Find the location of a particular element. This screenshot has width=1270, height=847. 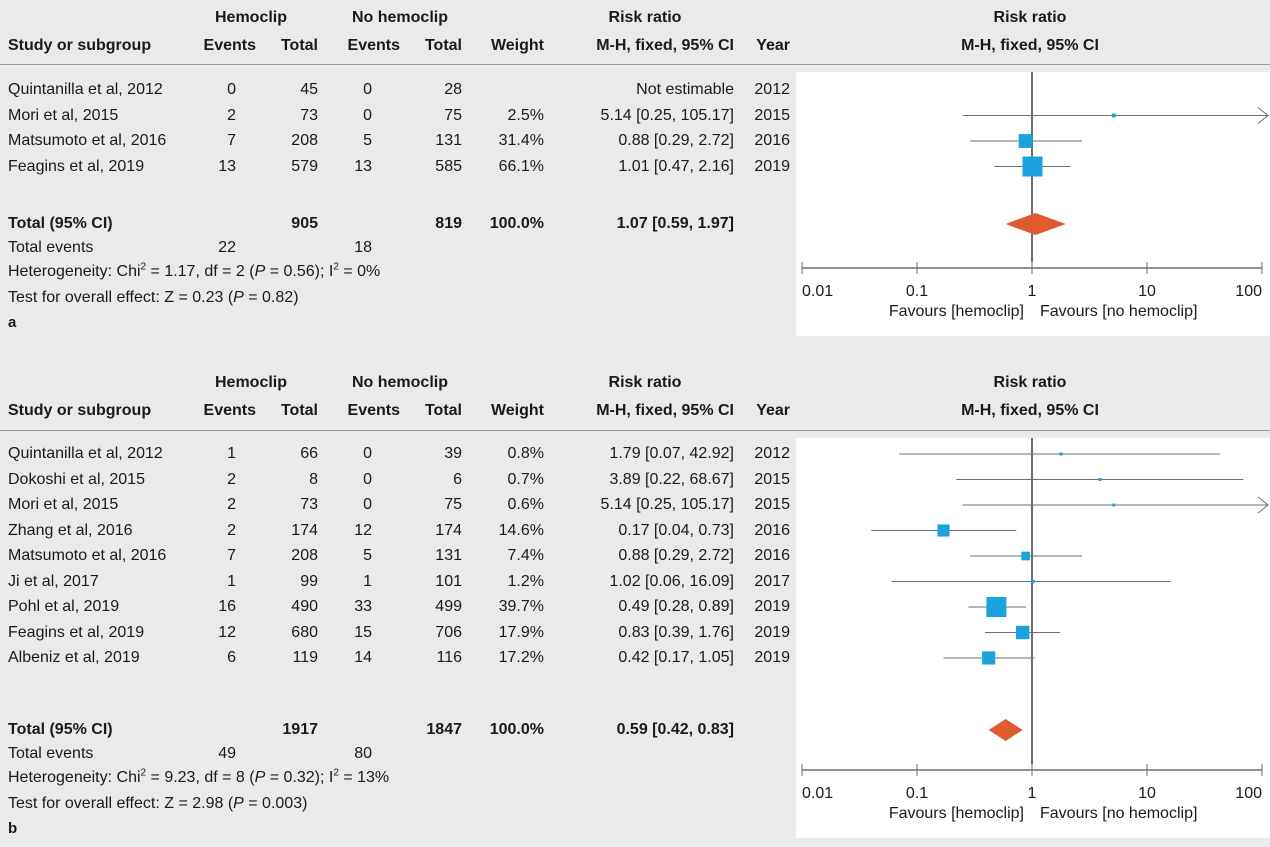

hemoclip-total: 119 is located at coordinates (305, 657).